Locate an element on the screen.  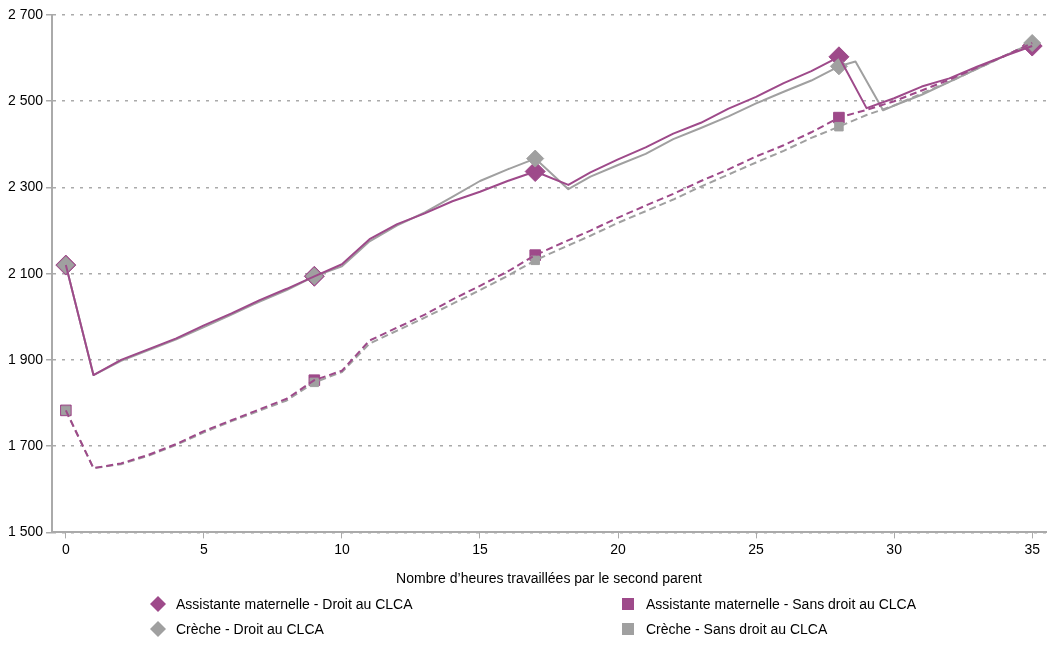
y-tick-label: 2 500 is located at coordinates (25, 100).